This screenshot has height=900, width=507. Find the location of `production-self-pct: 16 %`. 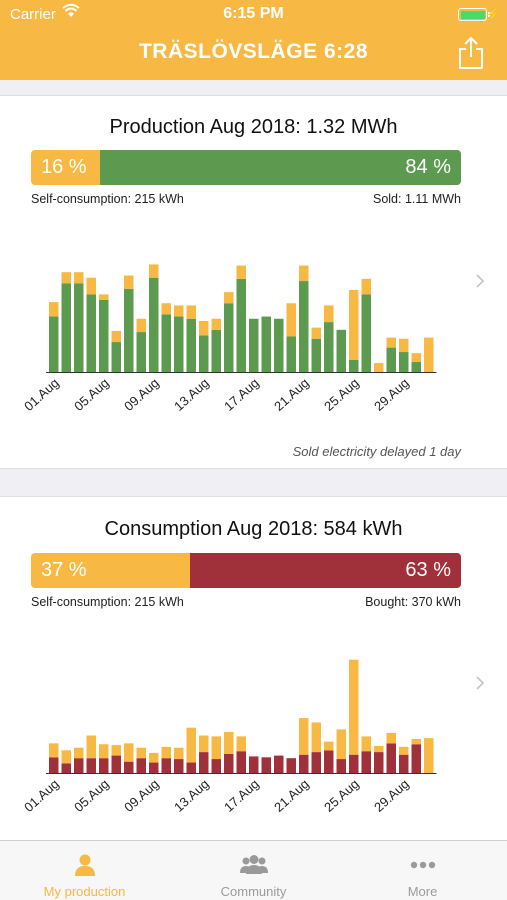

production-self-pct: 16 % is located at coordinates (64, 167).